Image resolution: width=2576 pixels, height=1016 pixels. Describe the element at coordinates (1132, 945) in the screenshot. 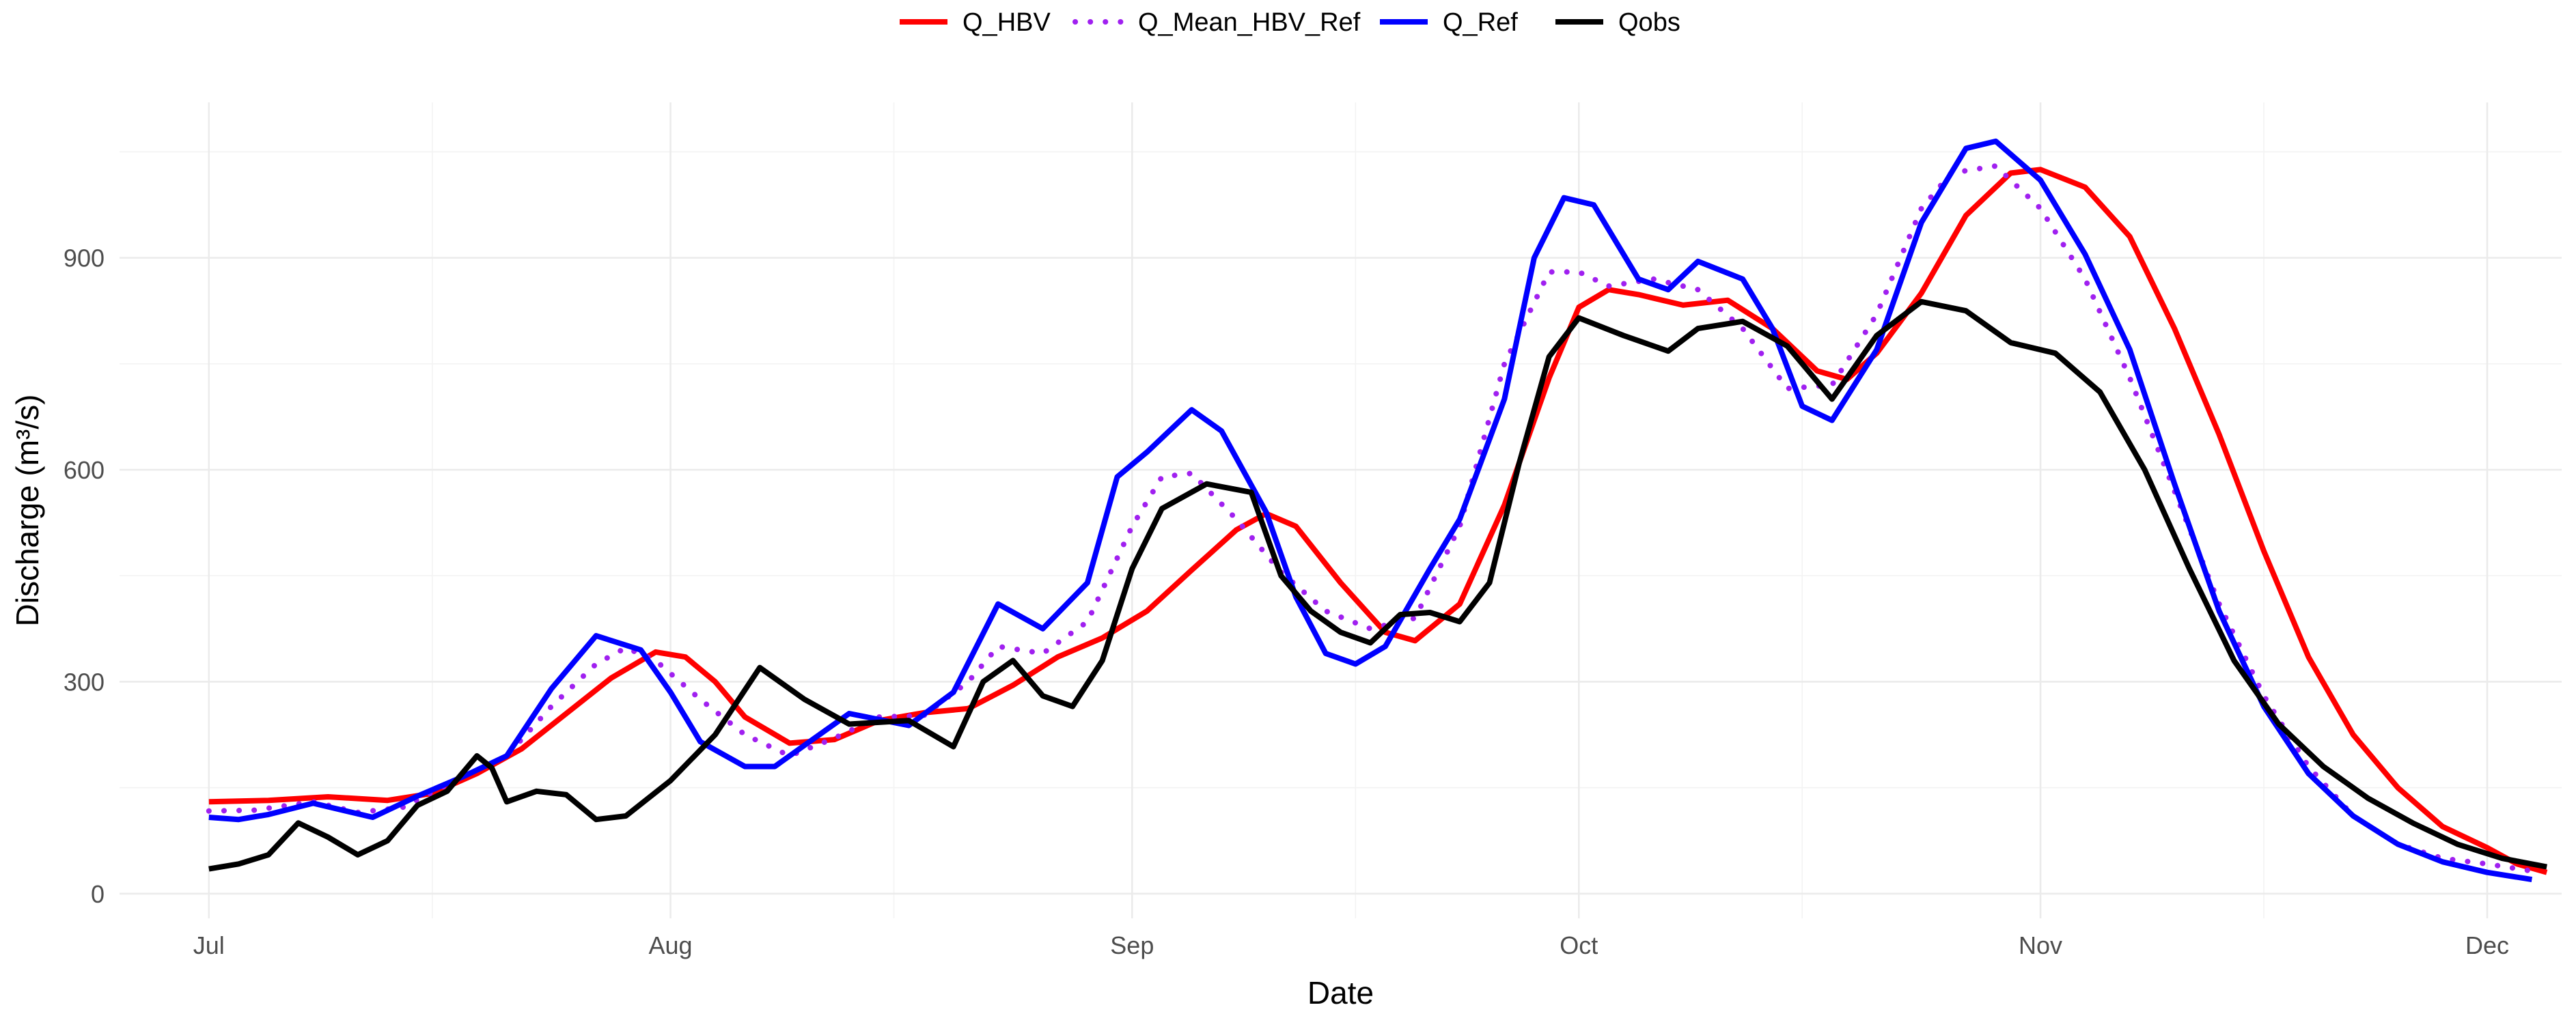

I see `x-tick-label: Sep` at that location.